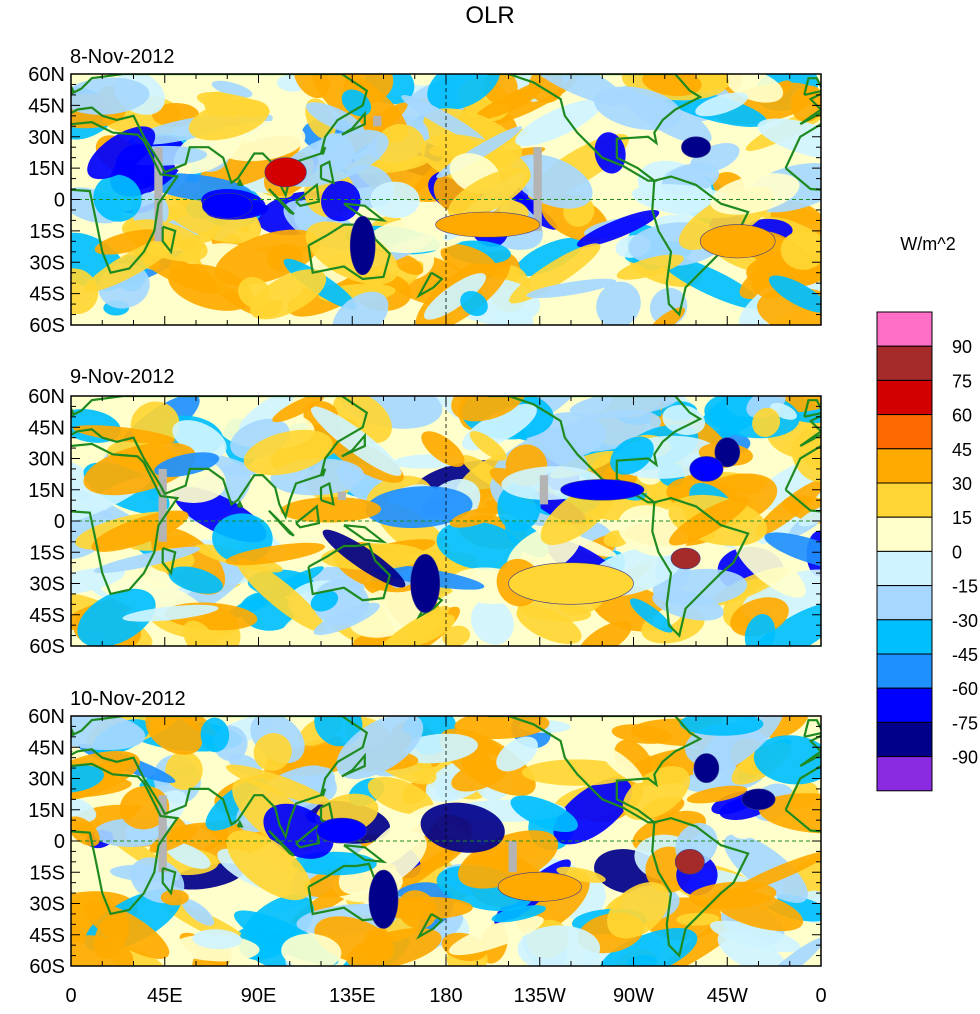 The height and width of the screenshot is (1014, 980). Describe the element at coordinates (128, 699) in the screenshot. I see `panel-3-date: 10-Nov-2012` at that location.